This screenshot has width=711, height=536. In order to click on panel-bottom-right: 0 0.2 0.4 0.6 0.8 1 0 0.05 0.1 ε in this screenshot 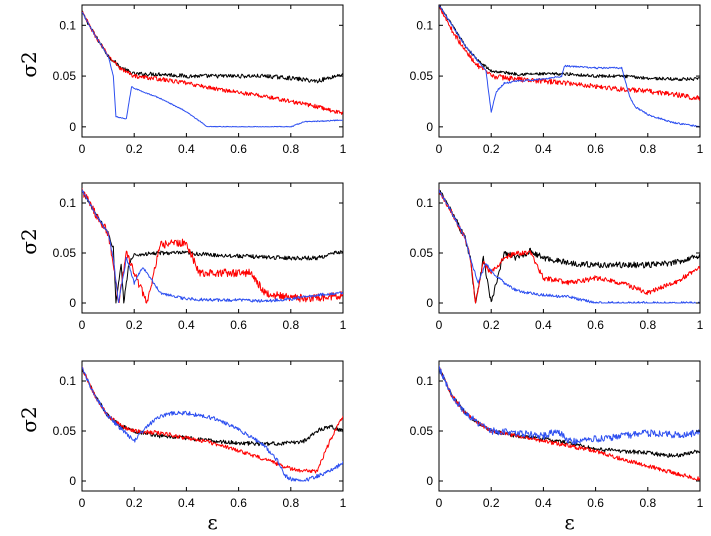, I will do `click(557, 447)`.